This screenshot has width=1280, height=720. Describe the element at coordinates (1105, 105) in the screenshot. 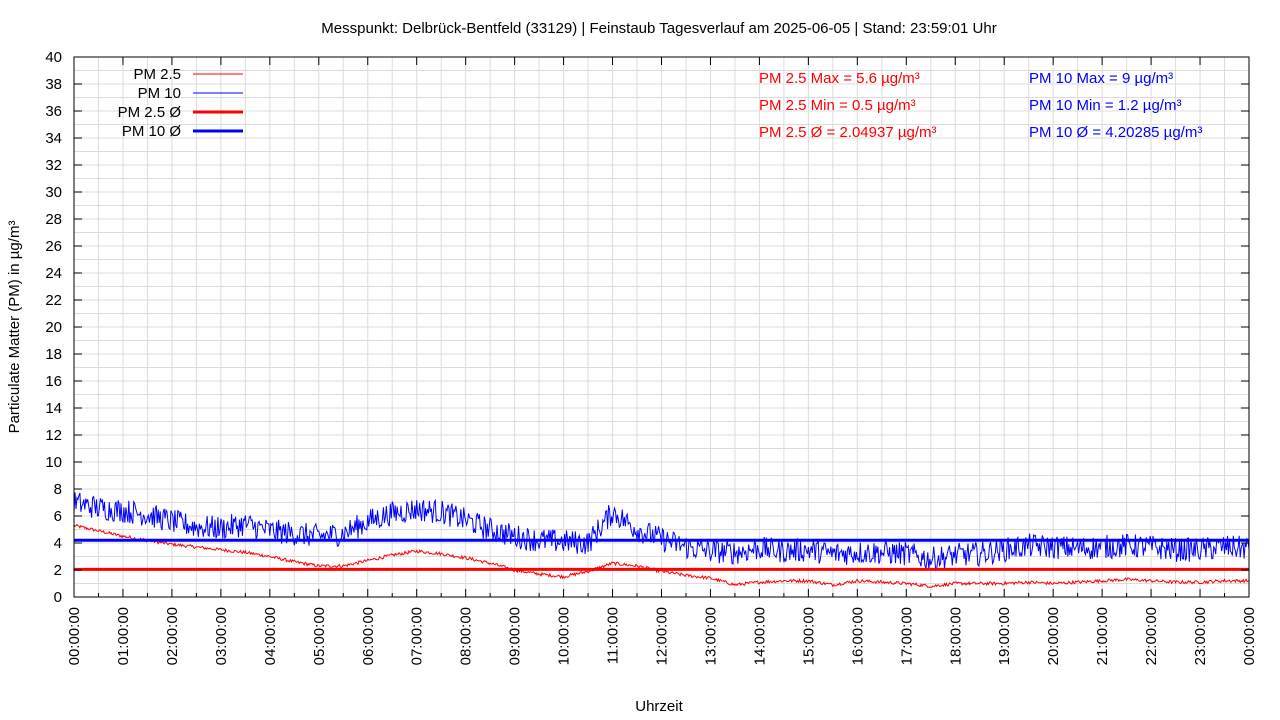

I see `annotation-pm10: PM 10 Min = 1.2 µg/m³` at that location.